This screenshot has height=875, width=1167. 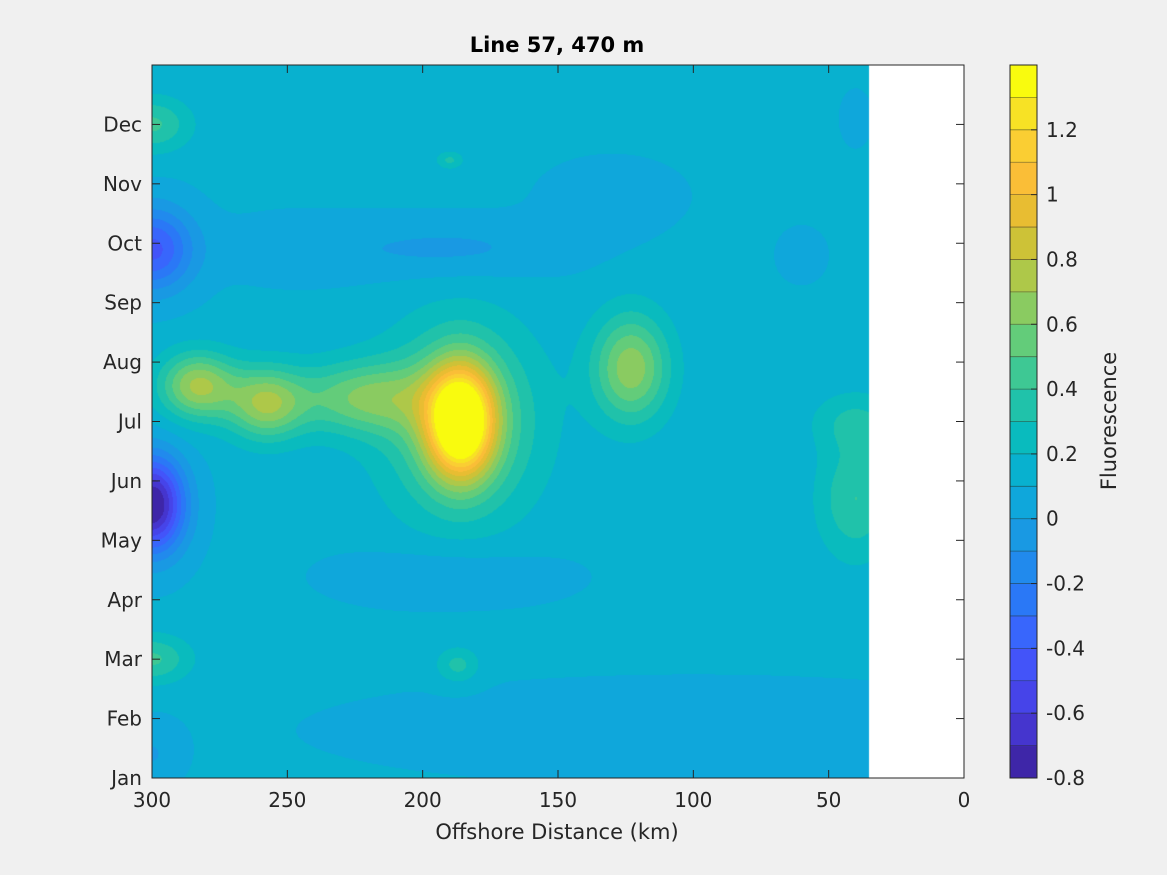 I want to click on colorbar-tick-label: 1, so click(x=1052, y=195).